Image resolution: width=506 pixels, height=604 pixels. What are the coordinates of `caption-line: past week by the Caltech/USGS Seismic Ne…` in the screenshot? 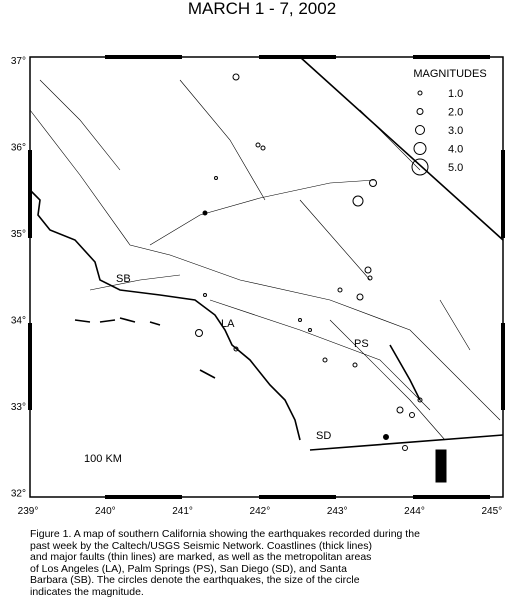 It's located at (201, 545).